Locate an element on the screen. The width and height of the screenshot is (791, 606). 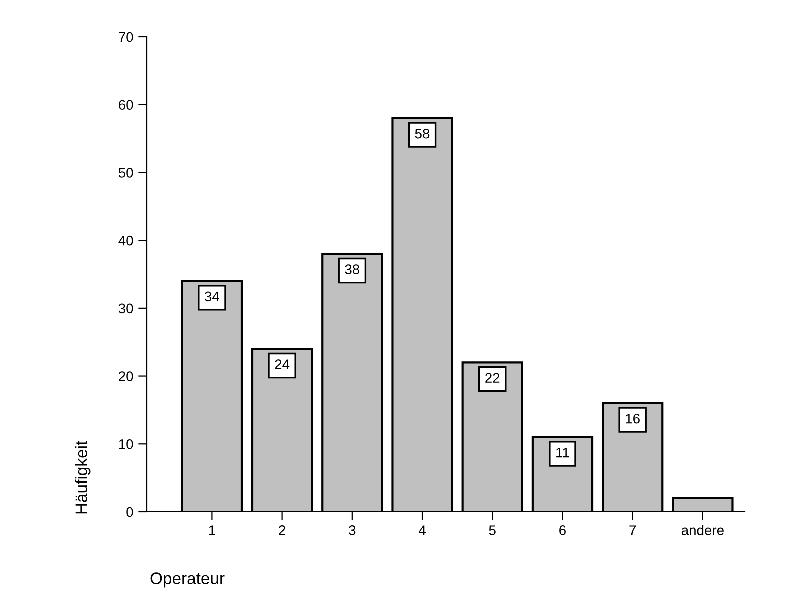
y-tick-label: 60 is located at coordinates (126, 105).